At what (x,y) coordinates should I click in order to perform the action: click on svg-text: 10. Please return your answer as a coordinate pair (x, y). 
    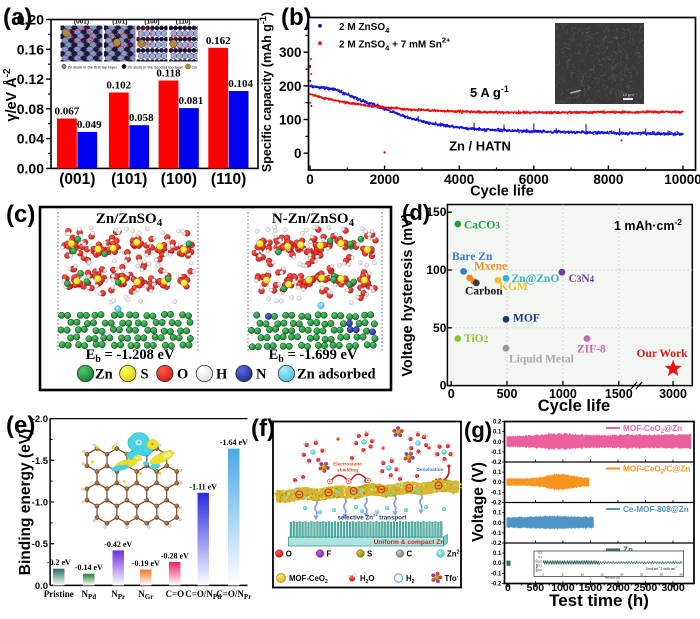
    Looking at the image, I should click on (583, 575).